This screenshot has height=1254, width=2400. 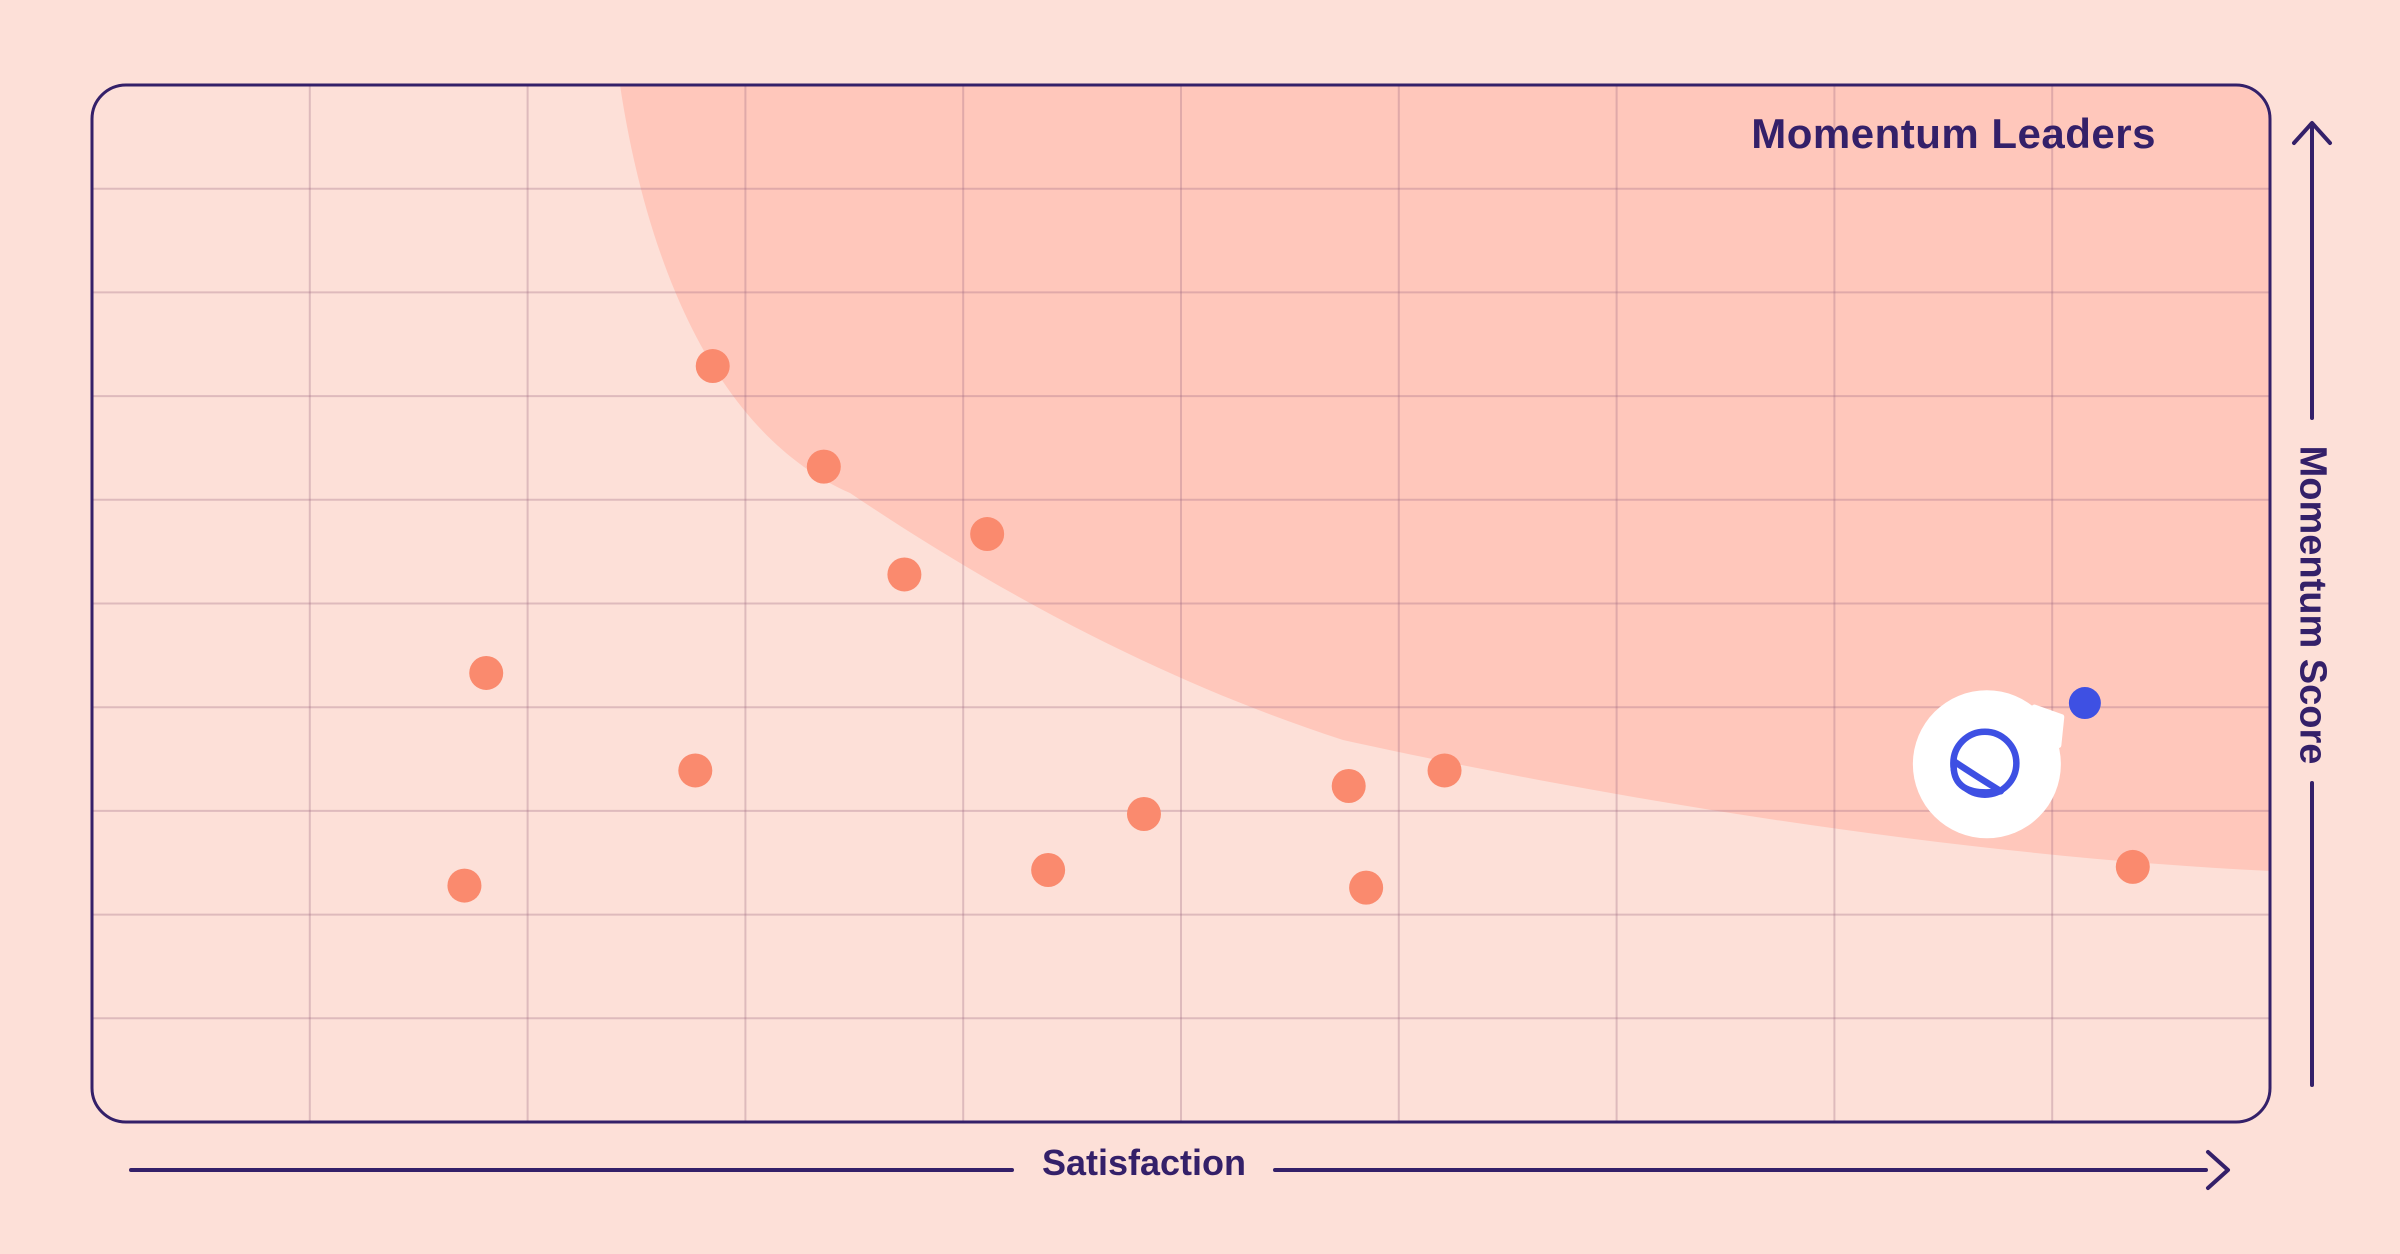 I want to click on logo-badge, so click(x=1988, y=764).